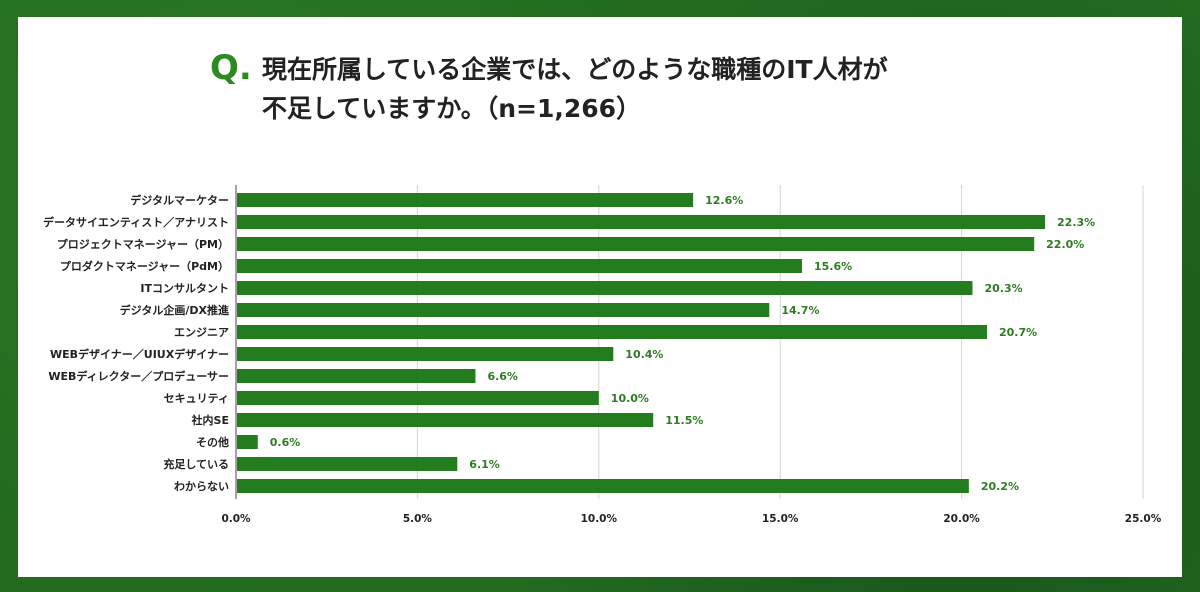  Describe the element at coordinates (961, 519) in the screenshot. I see `x-tick-label: 20.0%` at that location.